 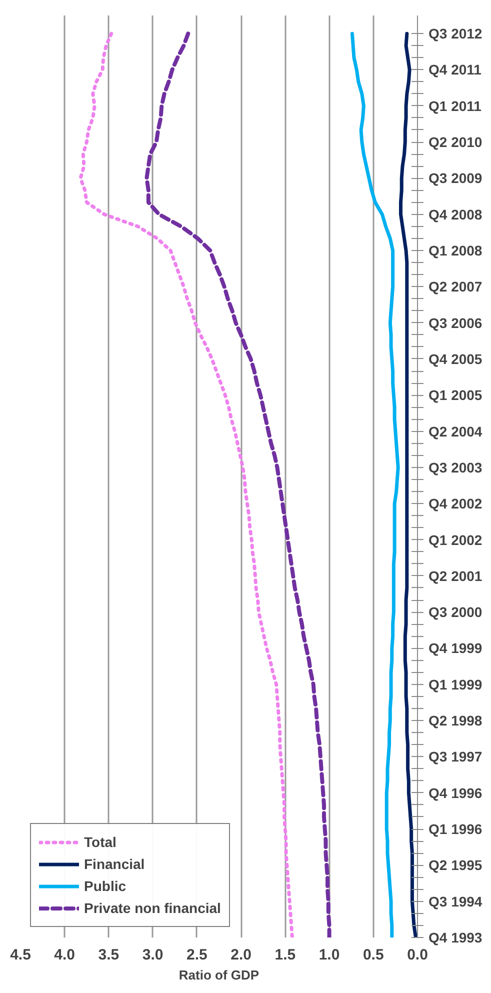 What do you see at coordinates (20, 955) in the screenshot?
I see `x-tick-label: 4.5` at bounding box center [20, 955].